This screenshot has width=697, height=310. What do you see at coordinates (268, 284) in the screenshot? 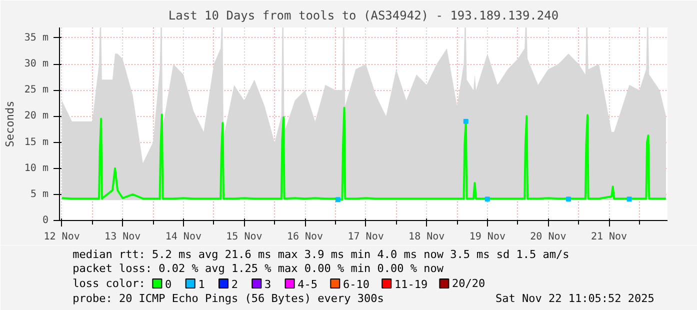
I see `legend-label: 3` at bounding box center [268, 284].